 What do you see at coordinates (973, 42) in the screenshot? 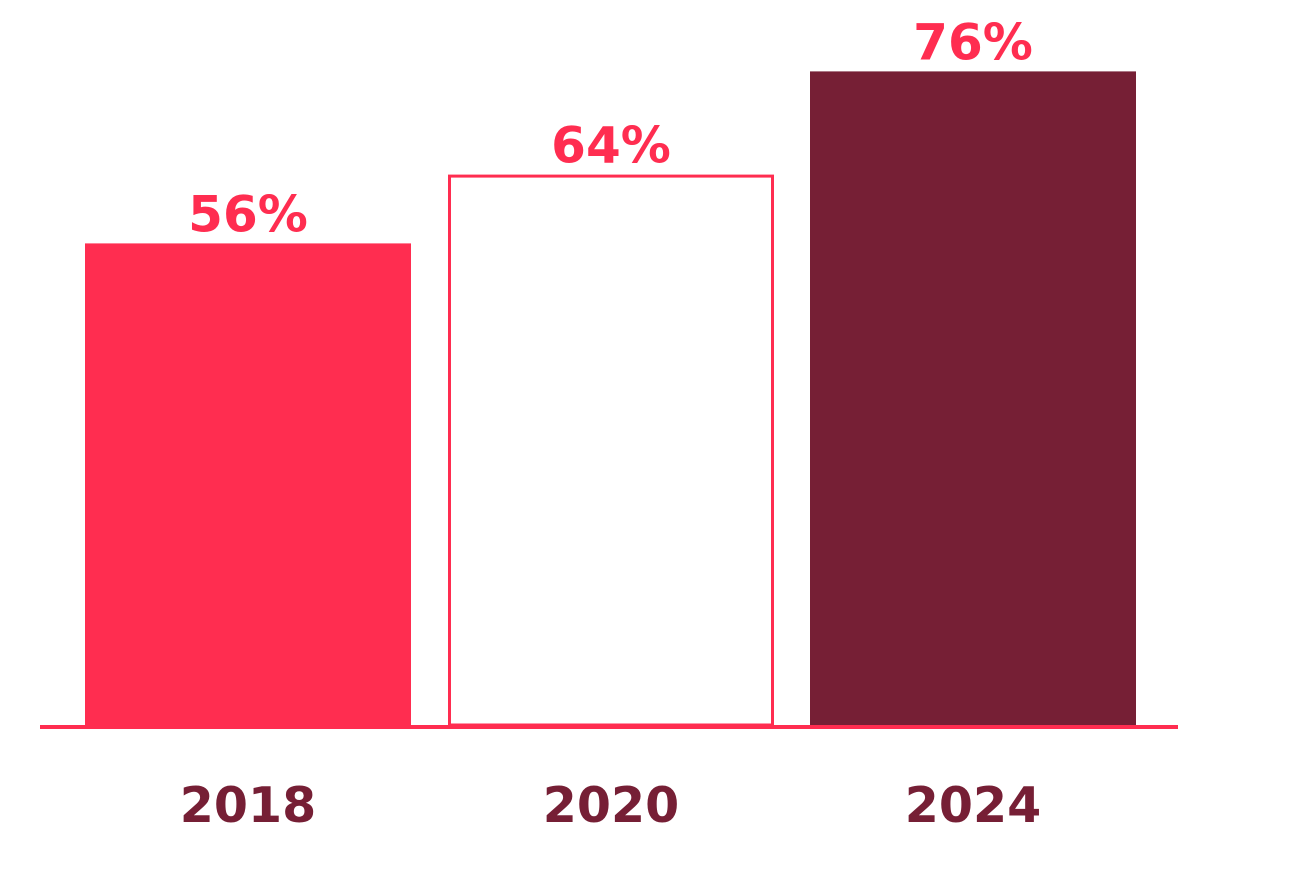
I see `value-label-2024: 76%` at bounding box center [973, 42].